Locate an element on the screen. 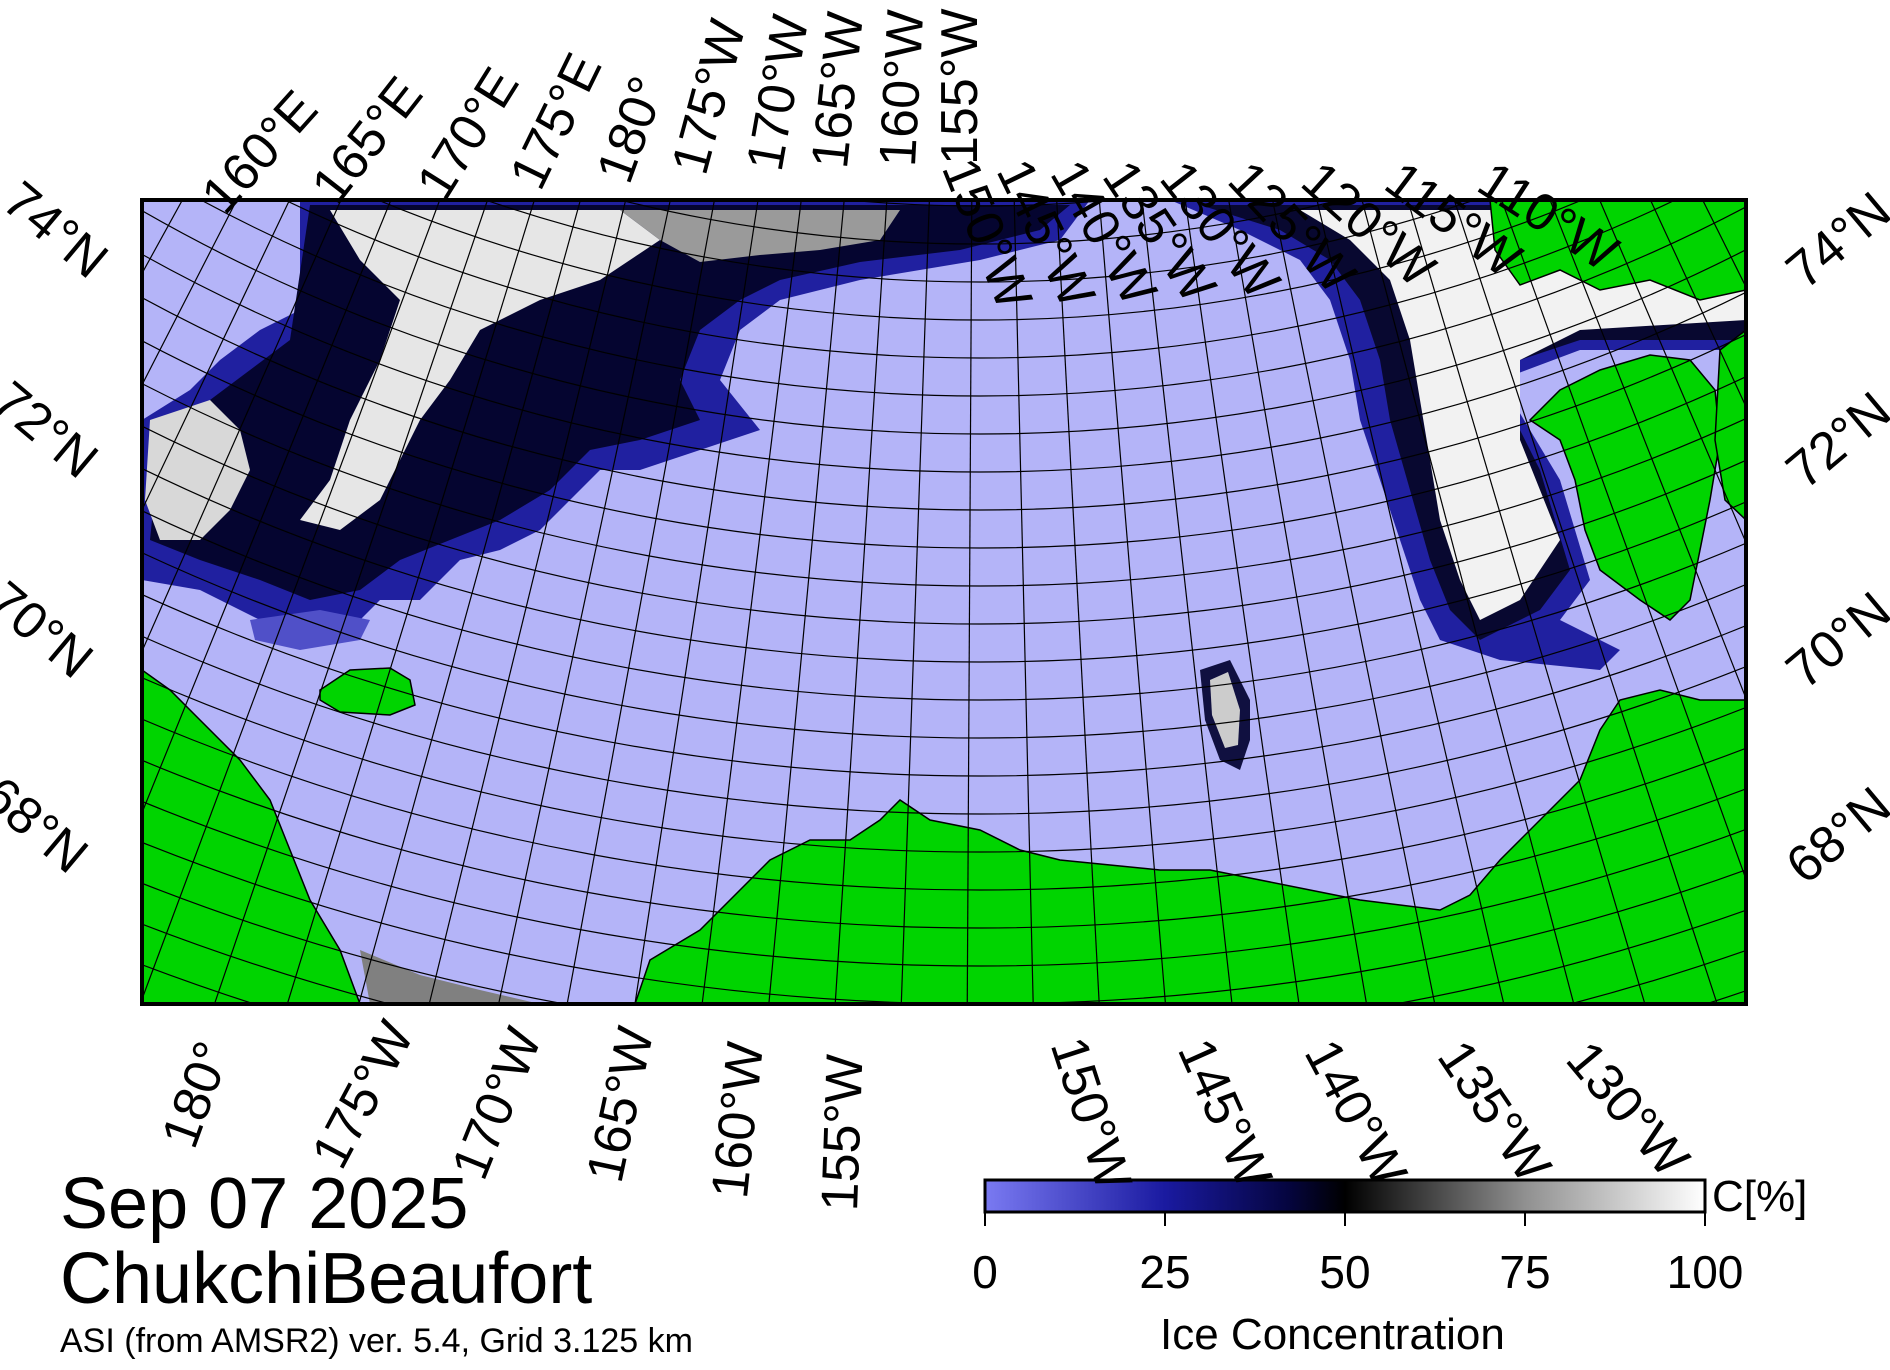 The image size is (1890, 1370). ice-field-west-grey is located at coordinates (760, 236).